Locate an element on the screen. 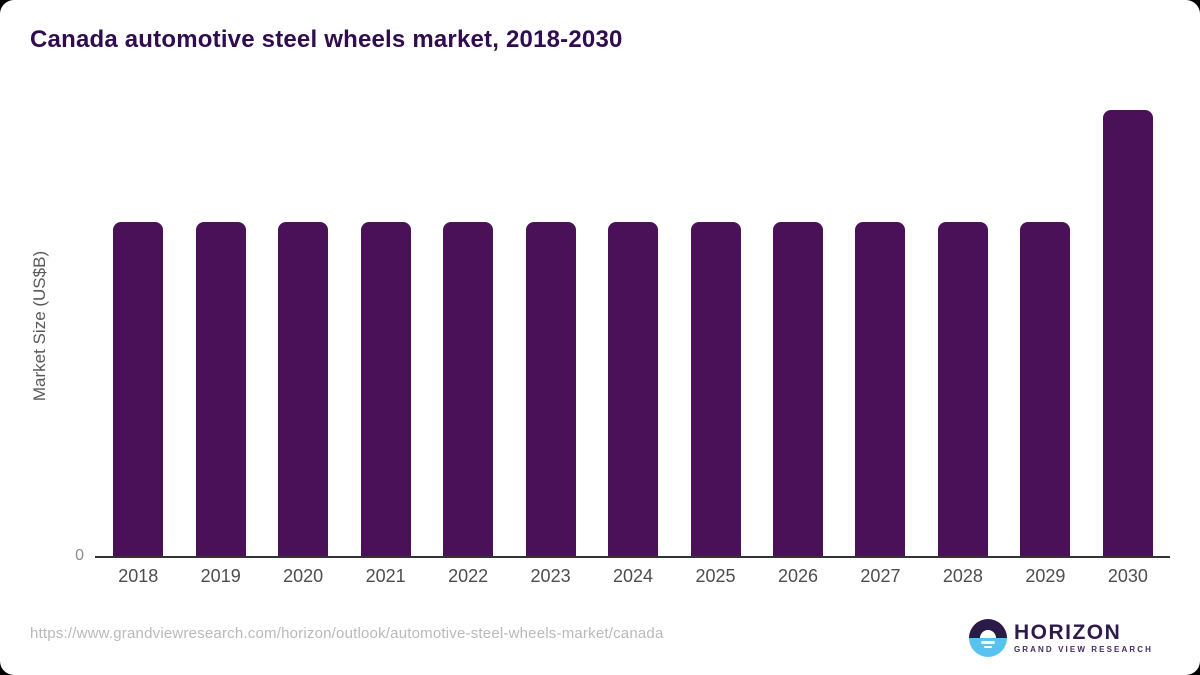 This screenshot has width=1200, height=675. x-tick-label-2020: 2020 is located at coordinates (303, 576).